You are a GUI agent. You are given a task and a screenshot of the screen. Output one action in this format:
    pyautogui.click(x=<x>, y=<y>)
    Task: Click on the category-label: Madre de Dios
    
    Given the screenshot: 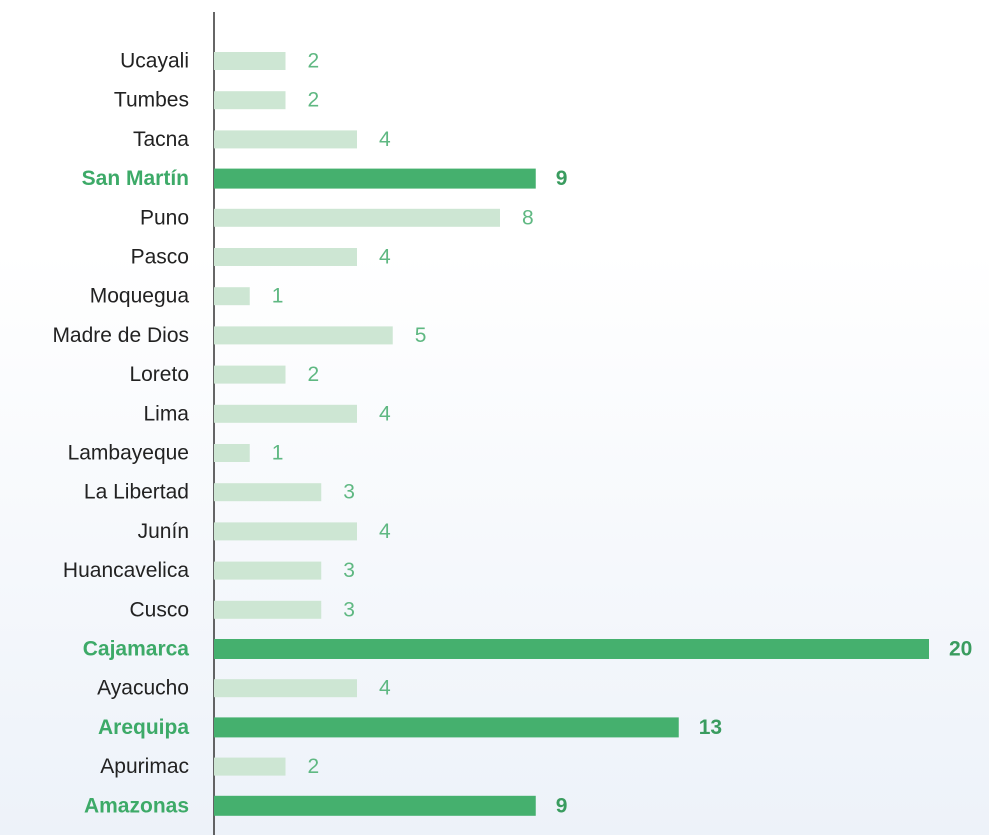 What is the action you would take?
    pyautogui.click(x=120, y=335)
    